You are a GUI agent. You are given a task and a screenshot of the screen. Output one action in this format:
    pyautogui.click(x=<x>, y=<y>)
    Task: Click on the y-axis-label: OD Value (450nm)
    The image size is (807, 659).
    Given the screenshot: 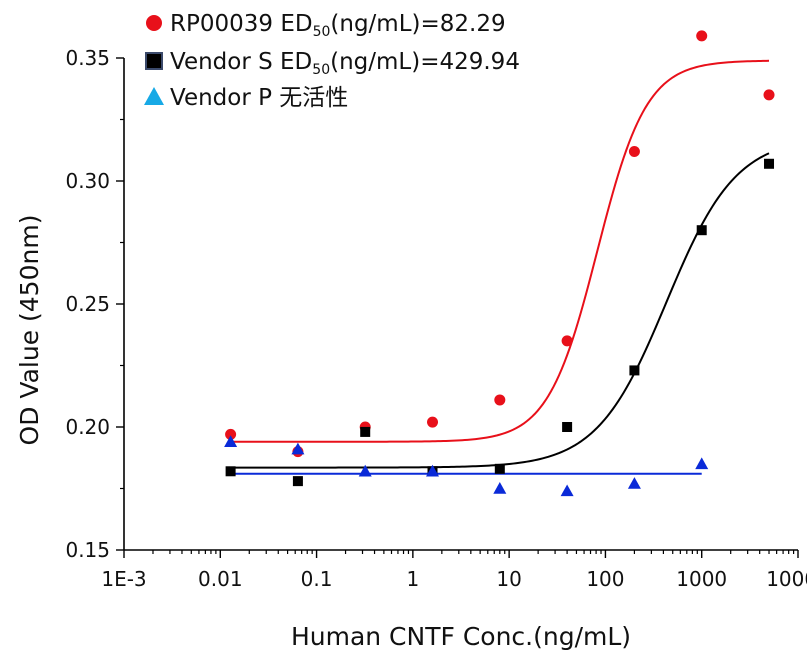 What is the action you would take?
    pyautogui.click(x=29, y=330)
    